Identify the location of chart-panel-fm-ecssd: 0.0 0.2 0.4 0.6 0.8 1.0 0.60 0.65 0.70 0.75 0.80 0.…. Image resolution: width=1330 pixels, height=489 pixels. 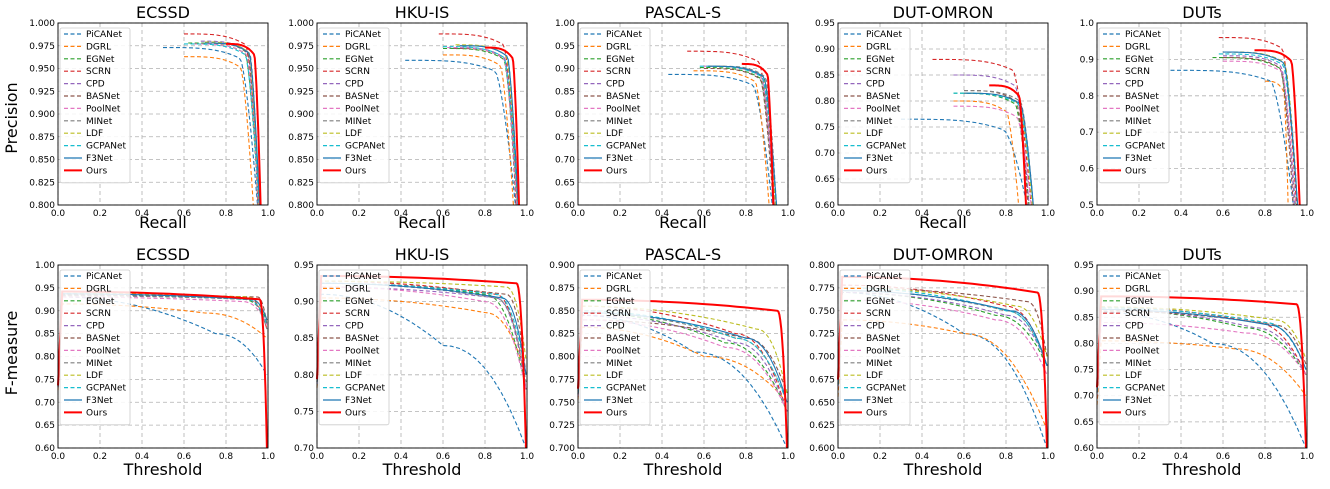
(155, 362).